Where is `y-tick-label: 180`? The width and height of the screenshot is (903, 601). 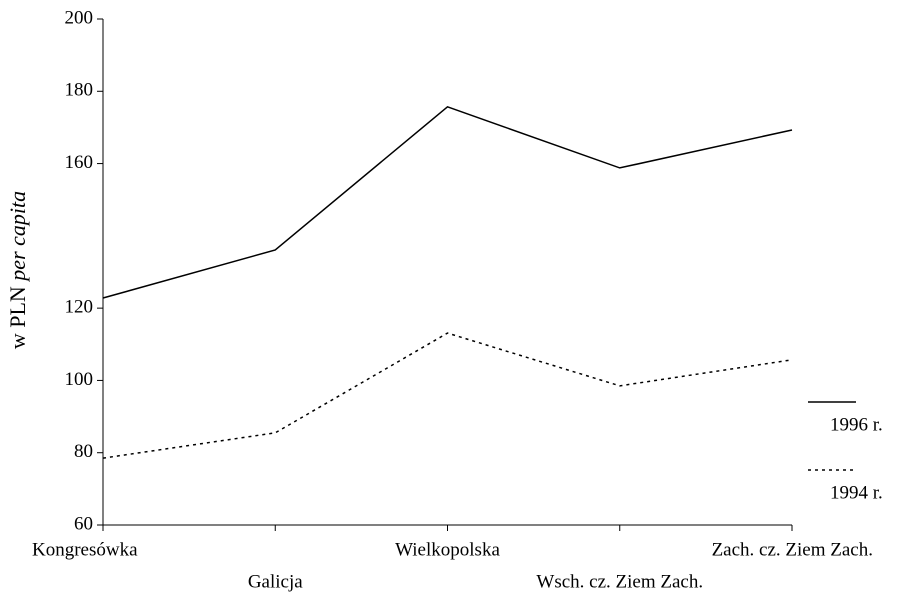
y-tick-label: 180 is located at coordinates (79, 90).